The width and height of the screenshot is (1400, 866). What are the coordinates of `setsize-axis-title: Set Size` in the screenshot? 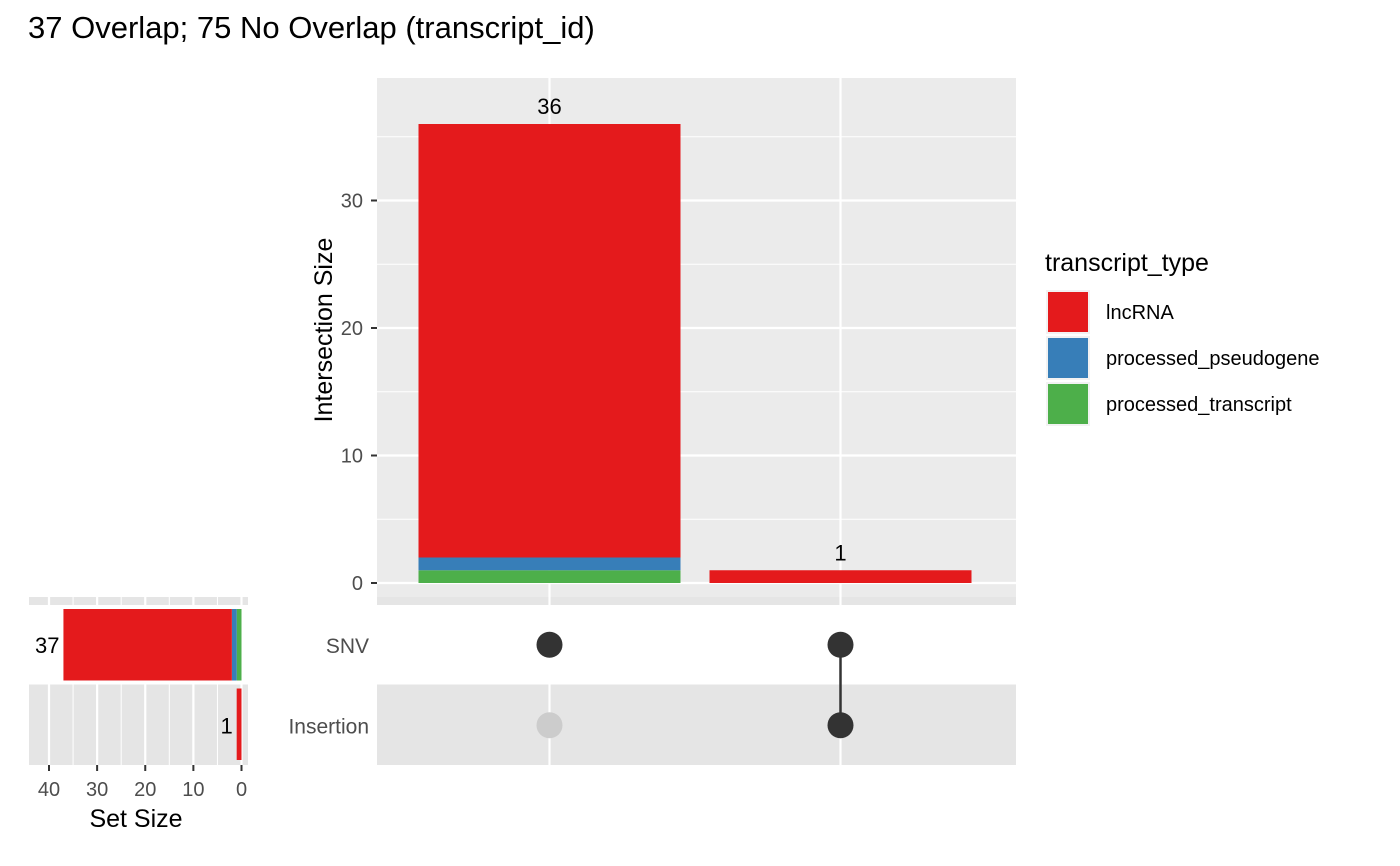 It's located at (135, 819).